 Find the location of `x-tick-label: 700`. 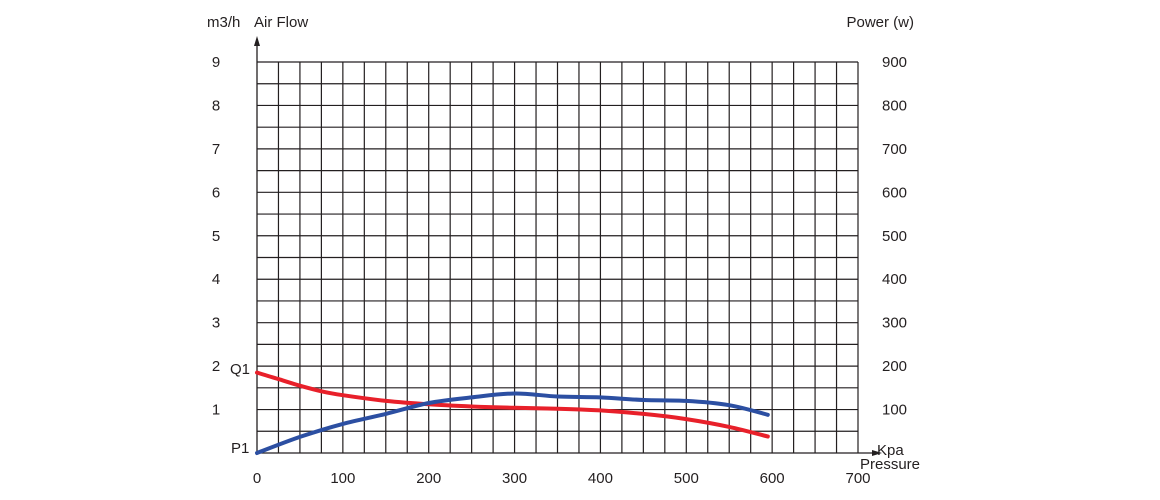

x-tick-label: 700 is located at coordinates (857, 478).